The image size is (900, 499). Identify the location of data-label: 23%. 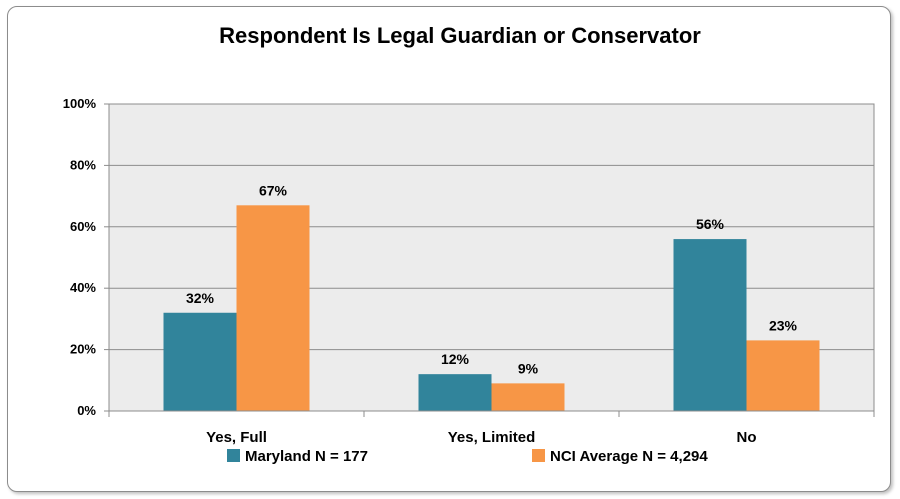
(783, 325).